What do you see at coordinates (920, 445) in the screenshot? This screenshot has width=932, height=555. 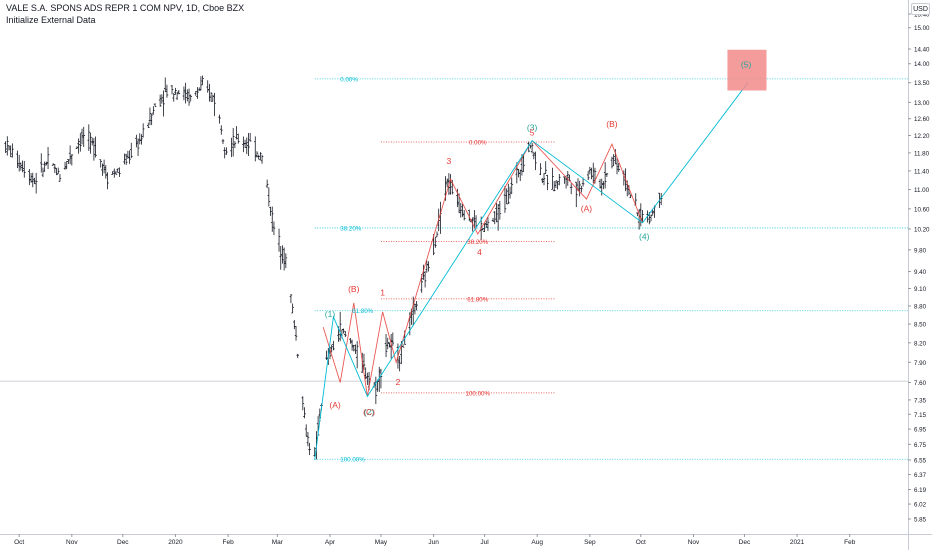 I see `price-tick-label: 6.75` at bounding box center [920, 445].